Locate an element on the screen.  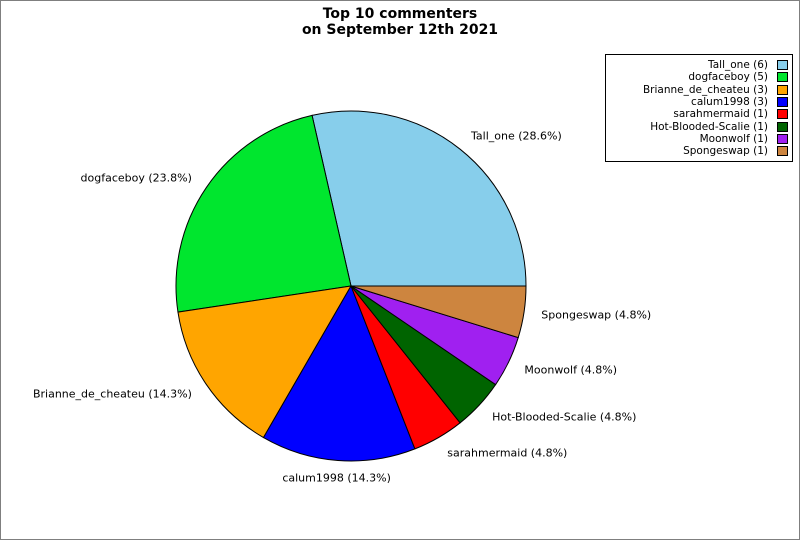
slice-label-calum1998: calum1998 (14.3%) is located at coordinates (336, 478).